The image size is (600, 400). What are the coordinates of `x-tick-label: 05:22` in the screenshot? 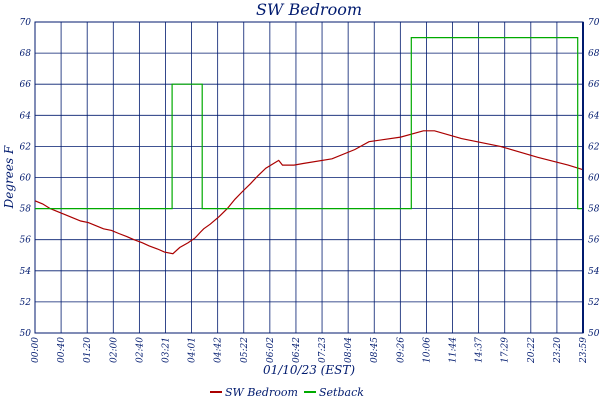 It's located at (245, 350).